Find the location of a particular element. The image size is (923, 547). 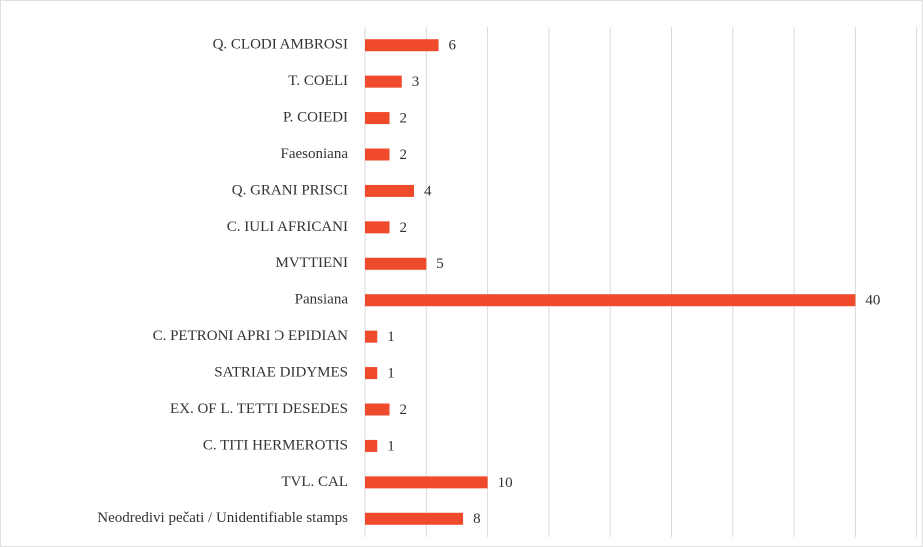

category-label: C. IULI AFRICANI is located at coordinates (287, 227).